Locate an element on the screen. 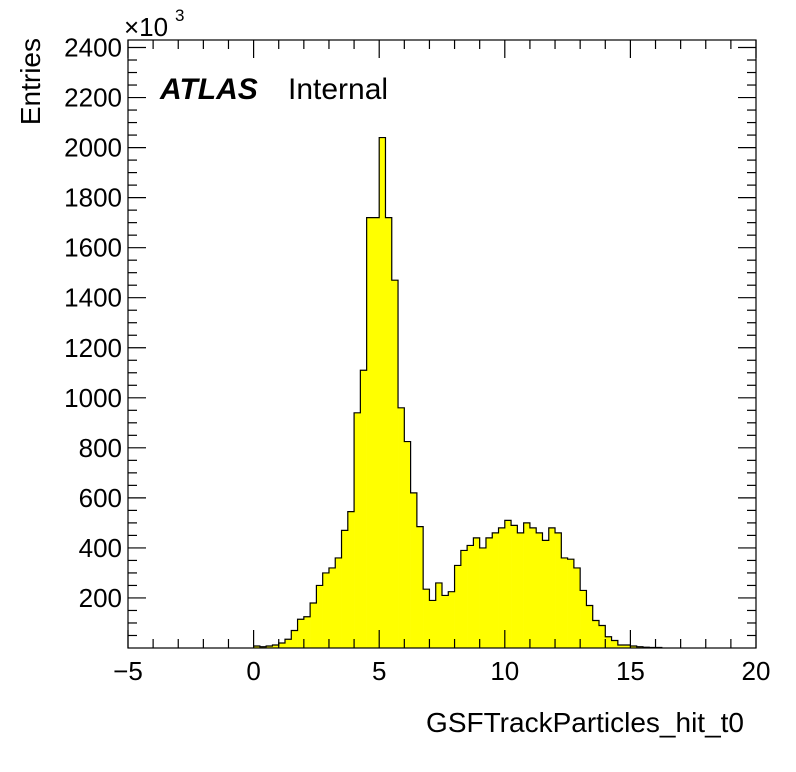 The height and width of the screenshot is (772, 796). y-tick-label: 2200 is located at coordinates (93, 98).